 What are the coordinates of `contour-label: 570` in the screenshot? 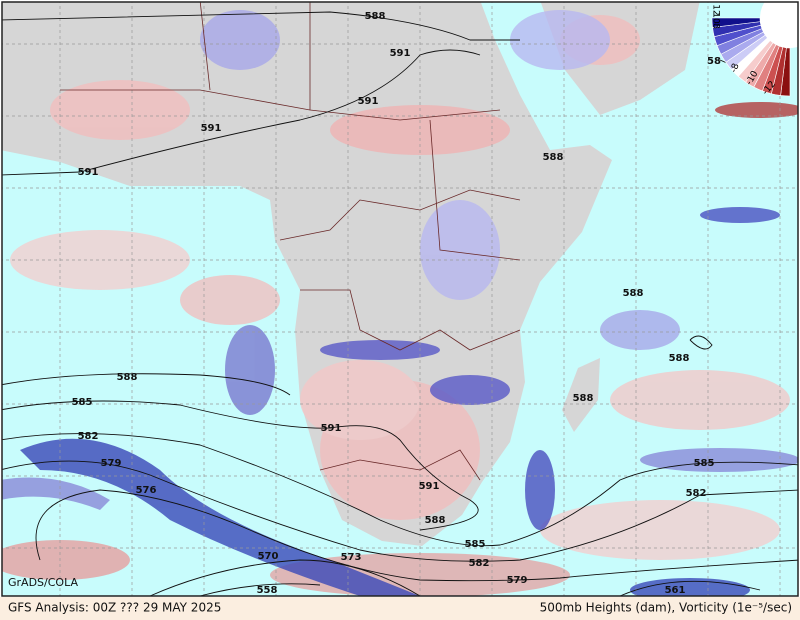 It's located at (268, 556).